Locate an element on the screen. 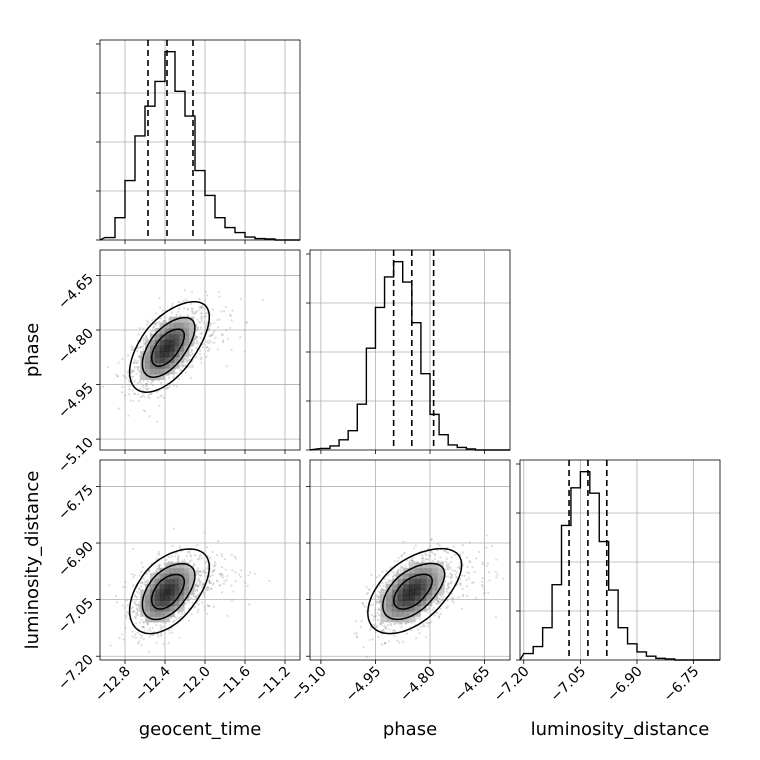  panel-frame is located at coordinates (620, 560).